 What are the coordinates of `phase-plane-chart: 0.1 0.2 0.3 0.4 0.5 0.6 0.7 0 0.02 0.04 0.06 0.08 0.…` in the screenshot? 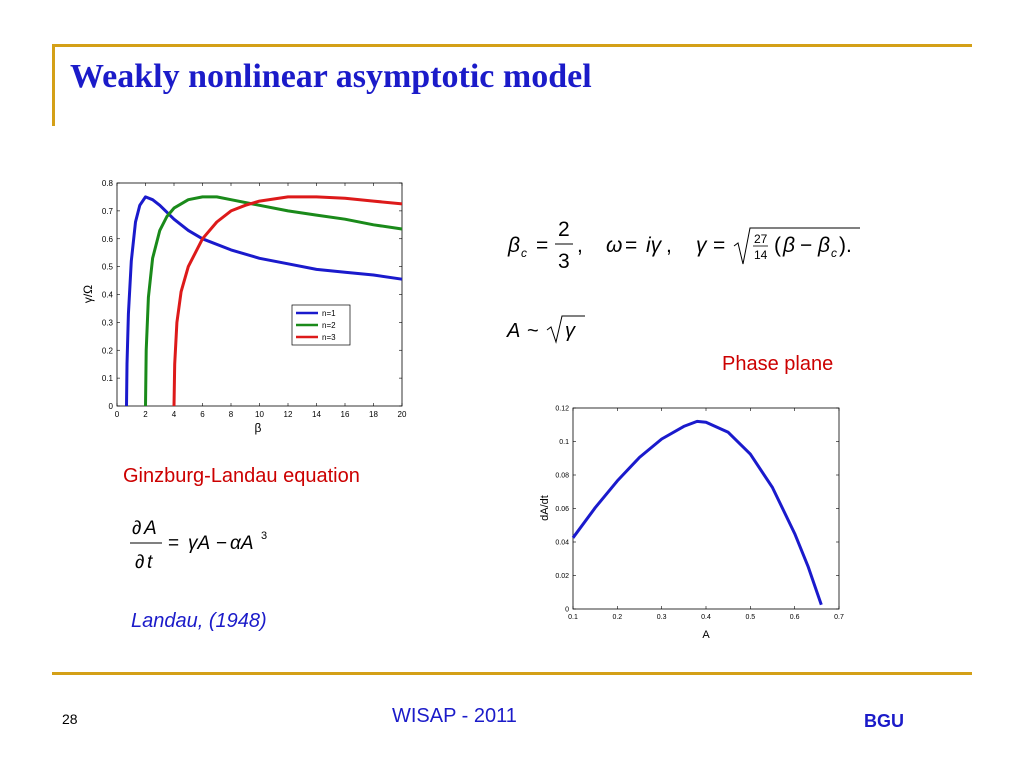 It's located at (691, 524).